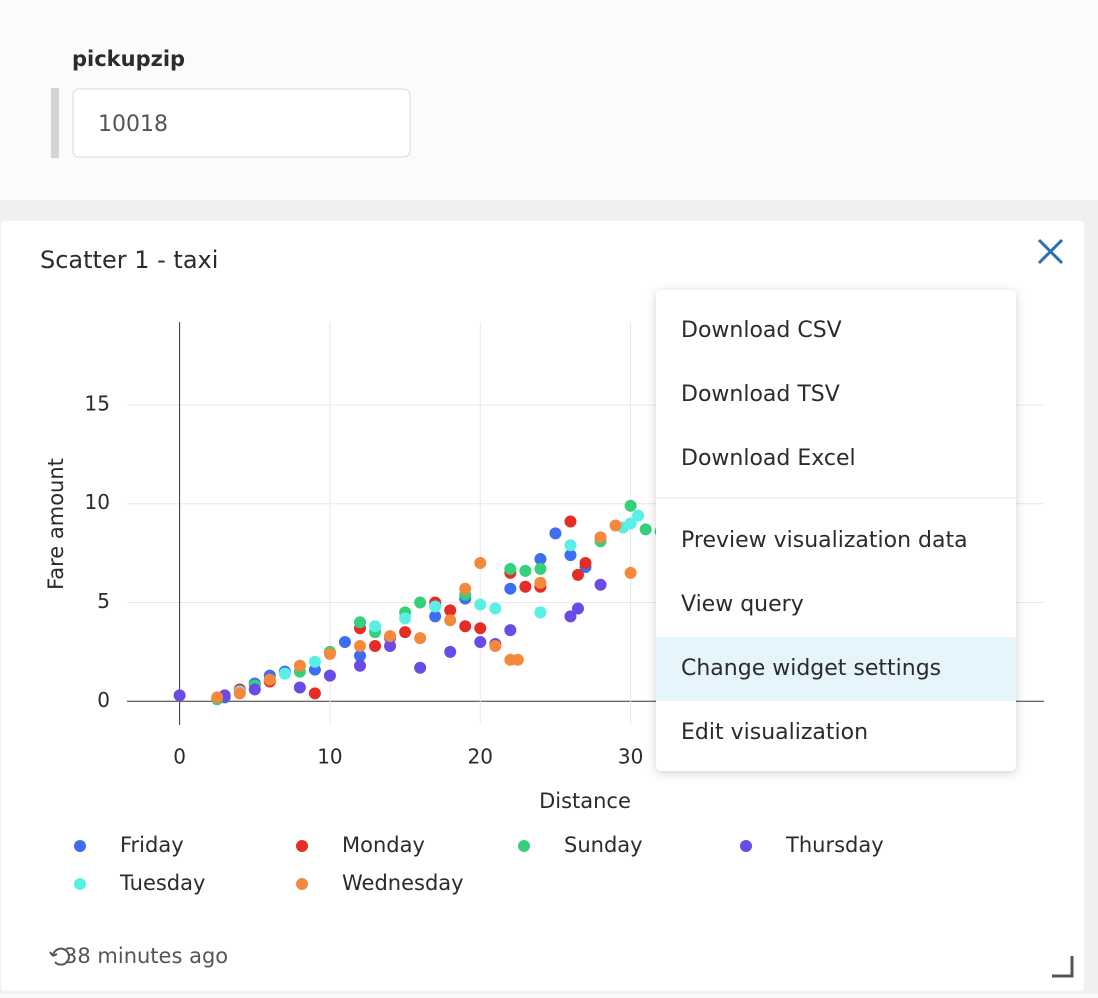  What do you see at coordinates (403, 883) in the screenshot?
I see `legend-label: Wednesday` at bounding box center [403, 883].